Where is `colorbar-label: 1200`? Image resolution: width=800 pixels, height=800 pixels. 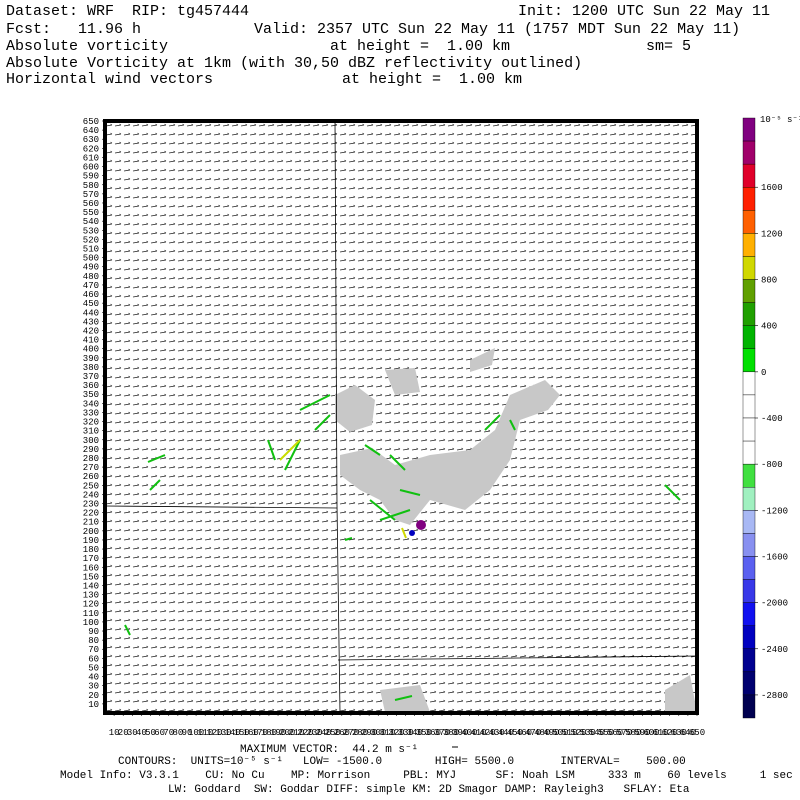 colorbar-label: 1200 is located at coordinates (772, 234).